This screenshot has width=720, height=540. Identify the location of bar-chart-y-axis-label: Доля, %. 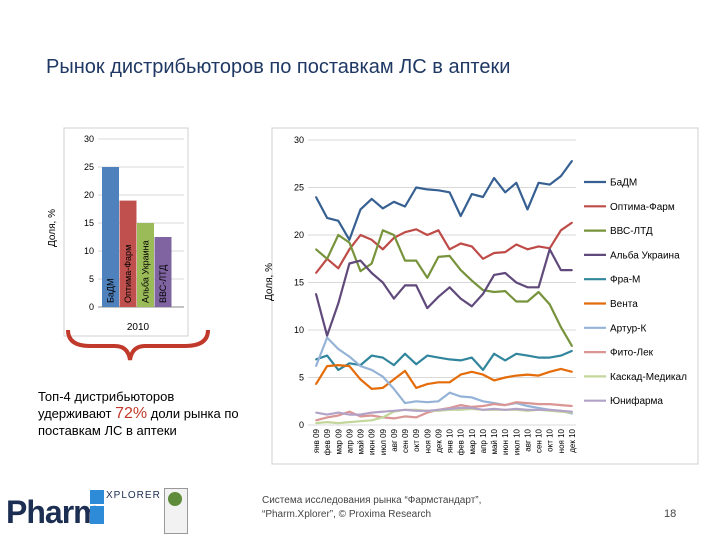
(52, 228).